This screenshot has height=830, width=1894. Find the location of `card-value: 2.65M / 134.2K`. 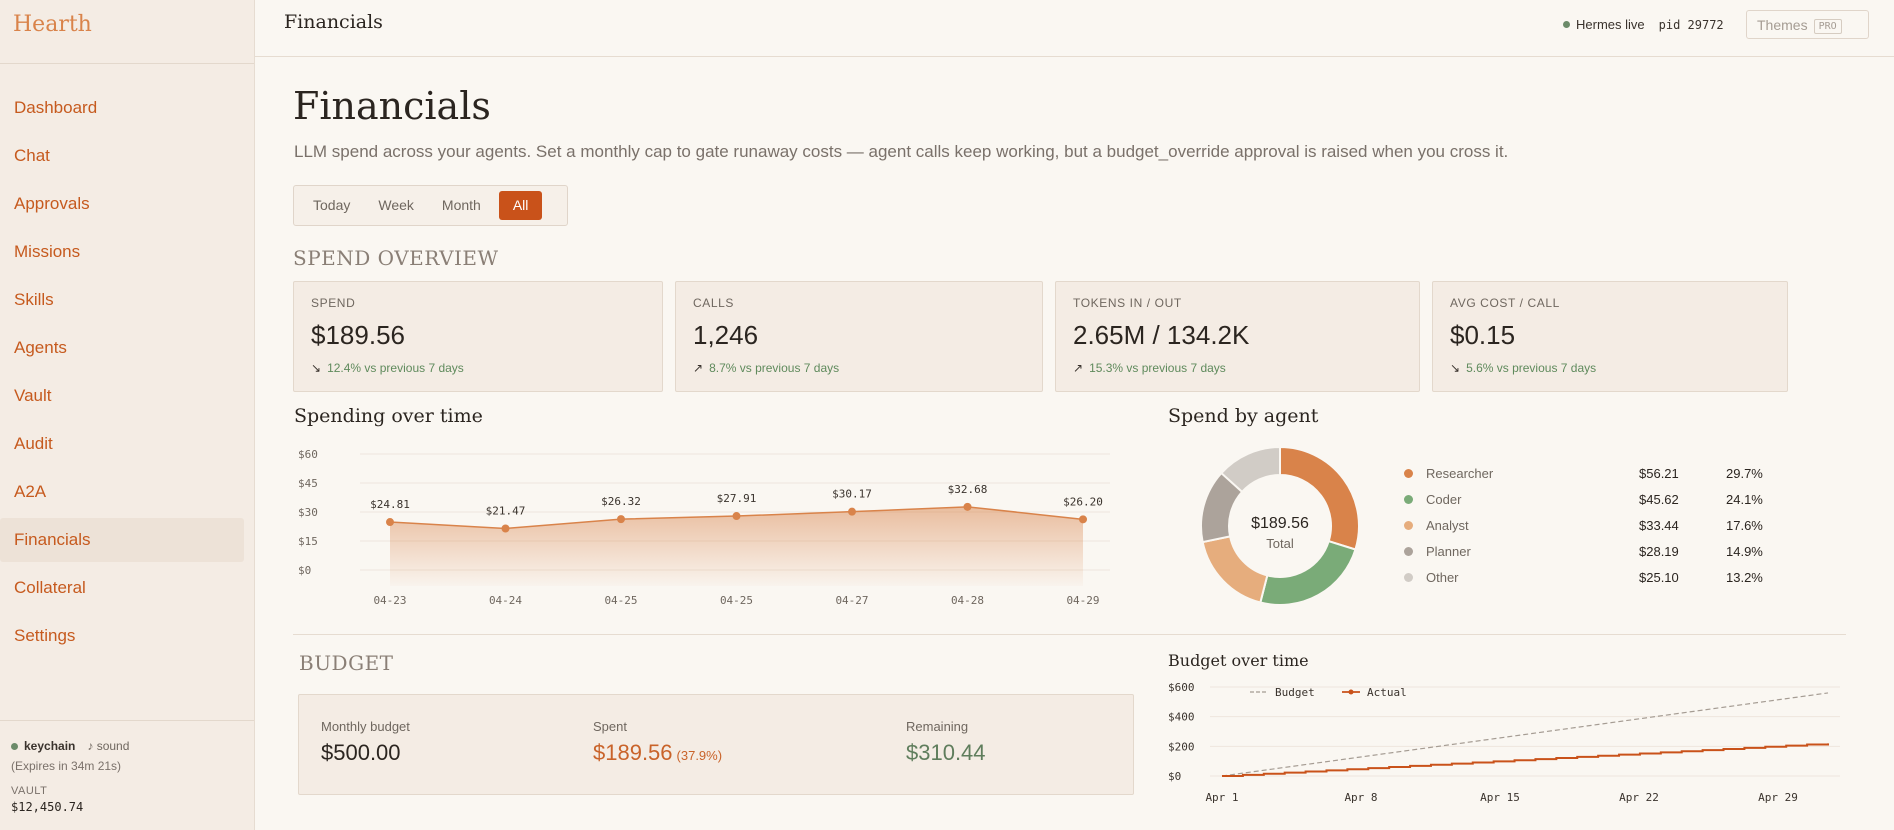

card-value: 2.65M / 134.2K is located at coordinates (1161, 335).